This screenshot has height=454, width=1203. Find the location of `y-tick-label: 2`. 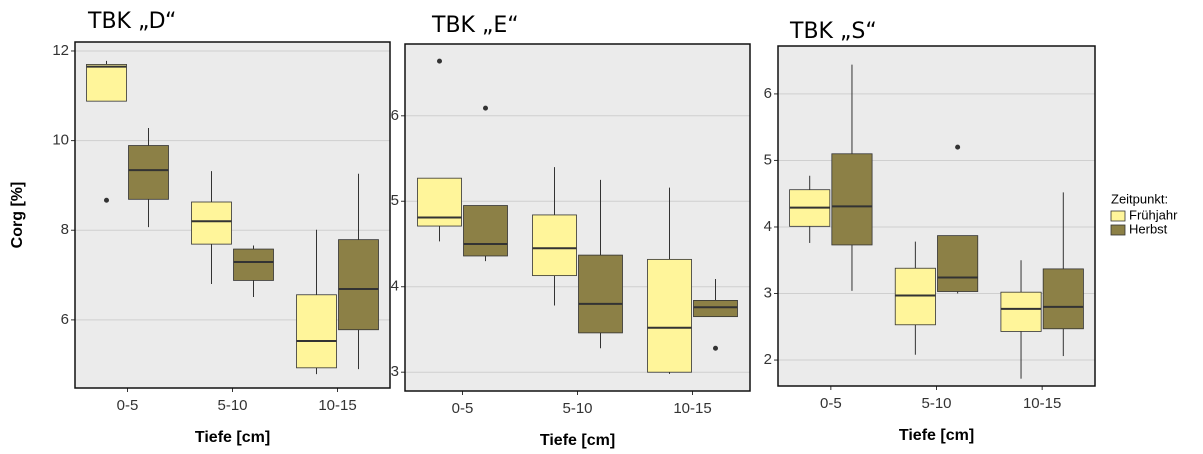

y-tick-label: 2 is located at coordinates (768, 359).